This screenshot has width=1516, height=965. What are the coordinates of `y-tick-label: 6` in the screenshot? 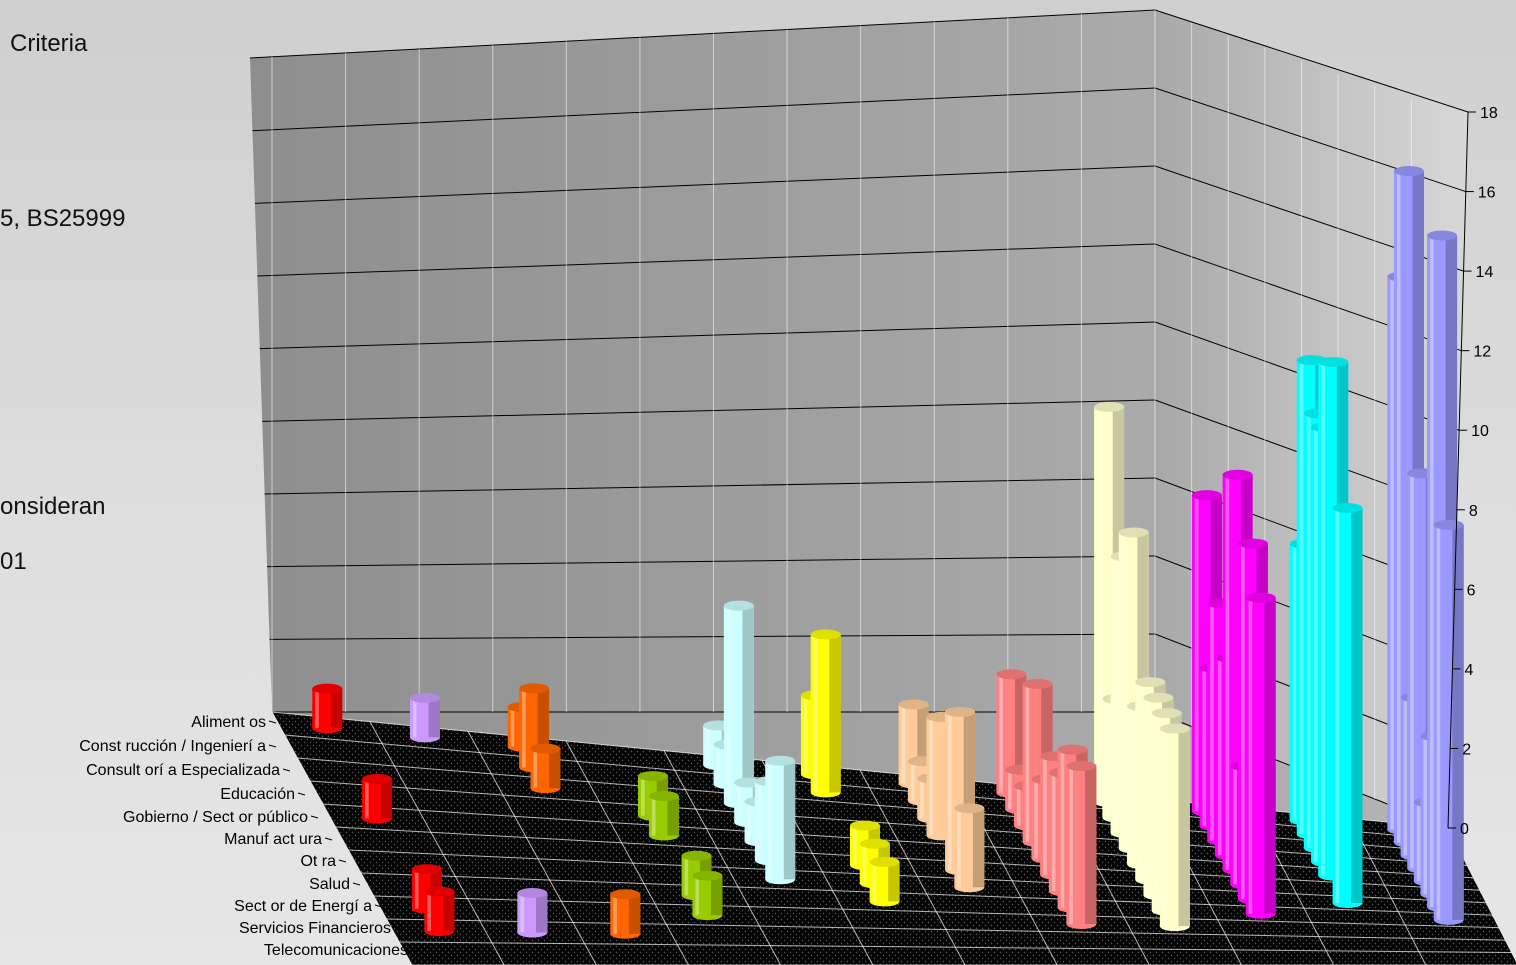 It's located at (1471, 590).